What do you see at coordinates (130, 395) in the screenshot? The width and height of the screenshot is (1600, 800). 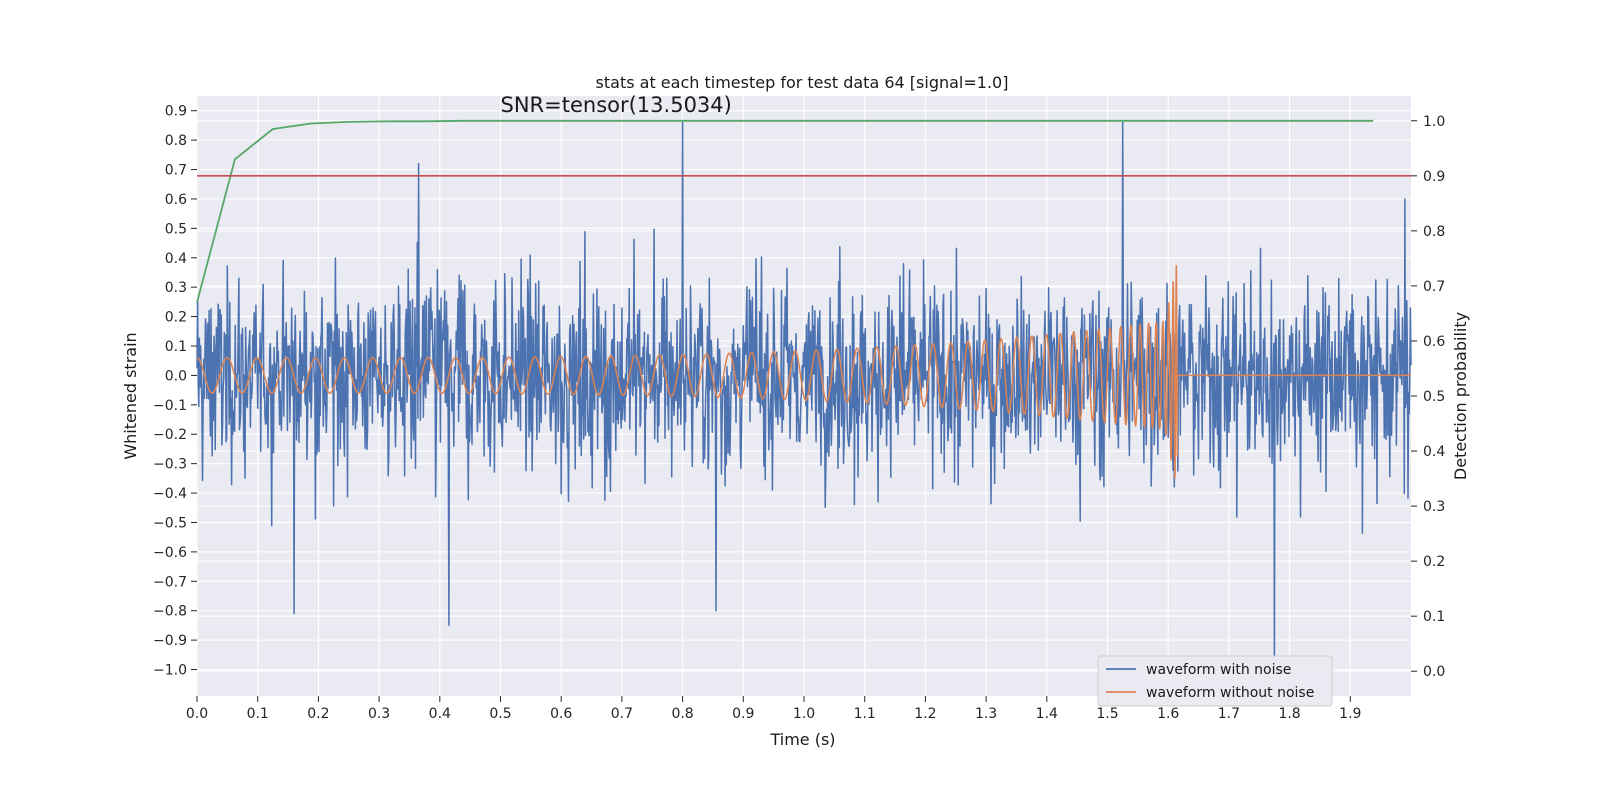 I see `y-axis-label: Whitened strain` at bounding box center [130, 395].